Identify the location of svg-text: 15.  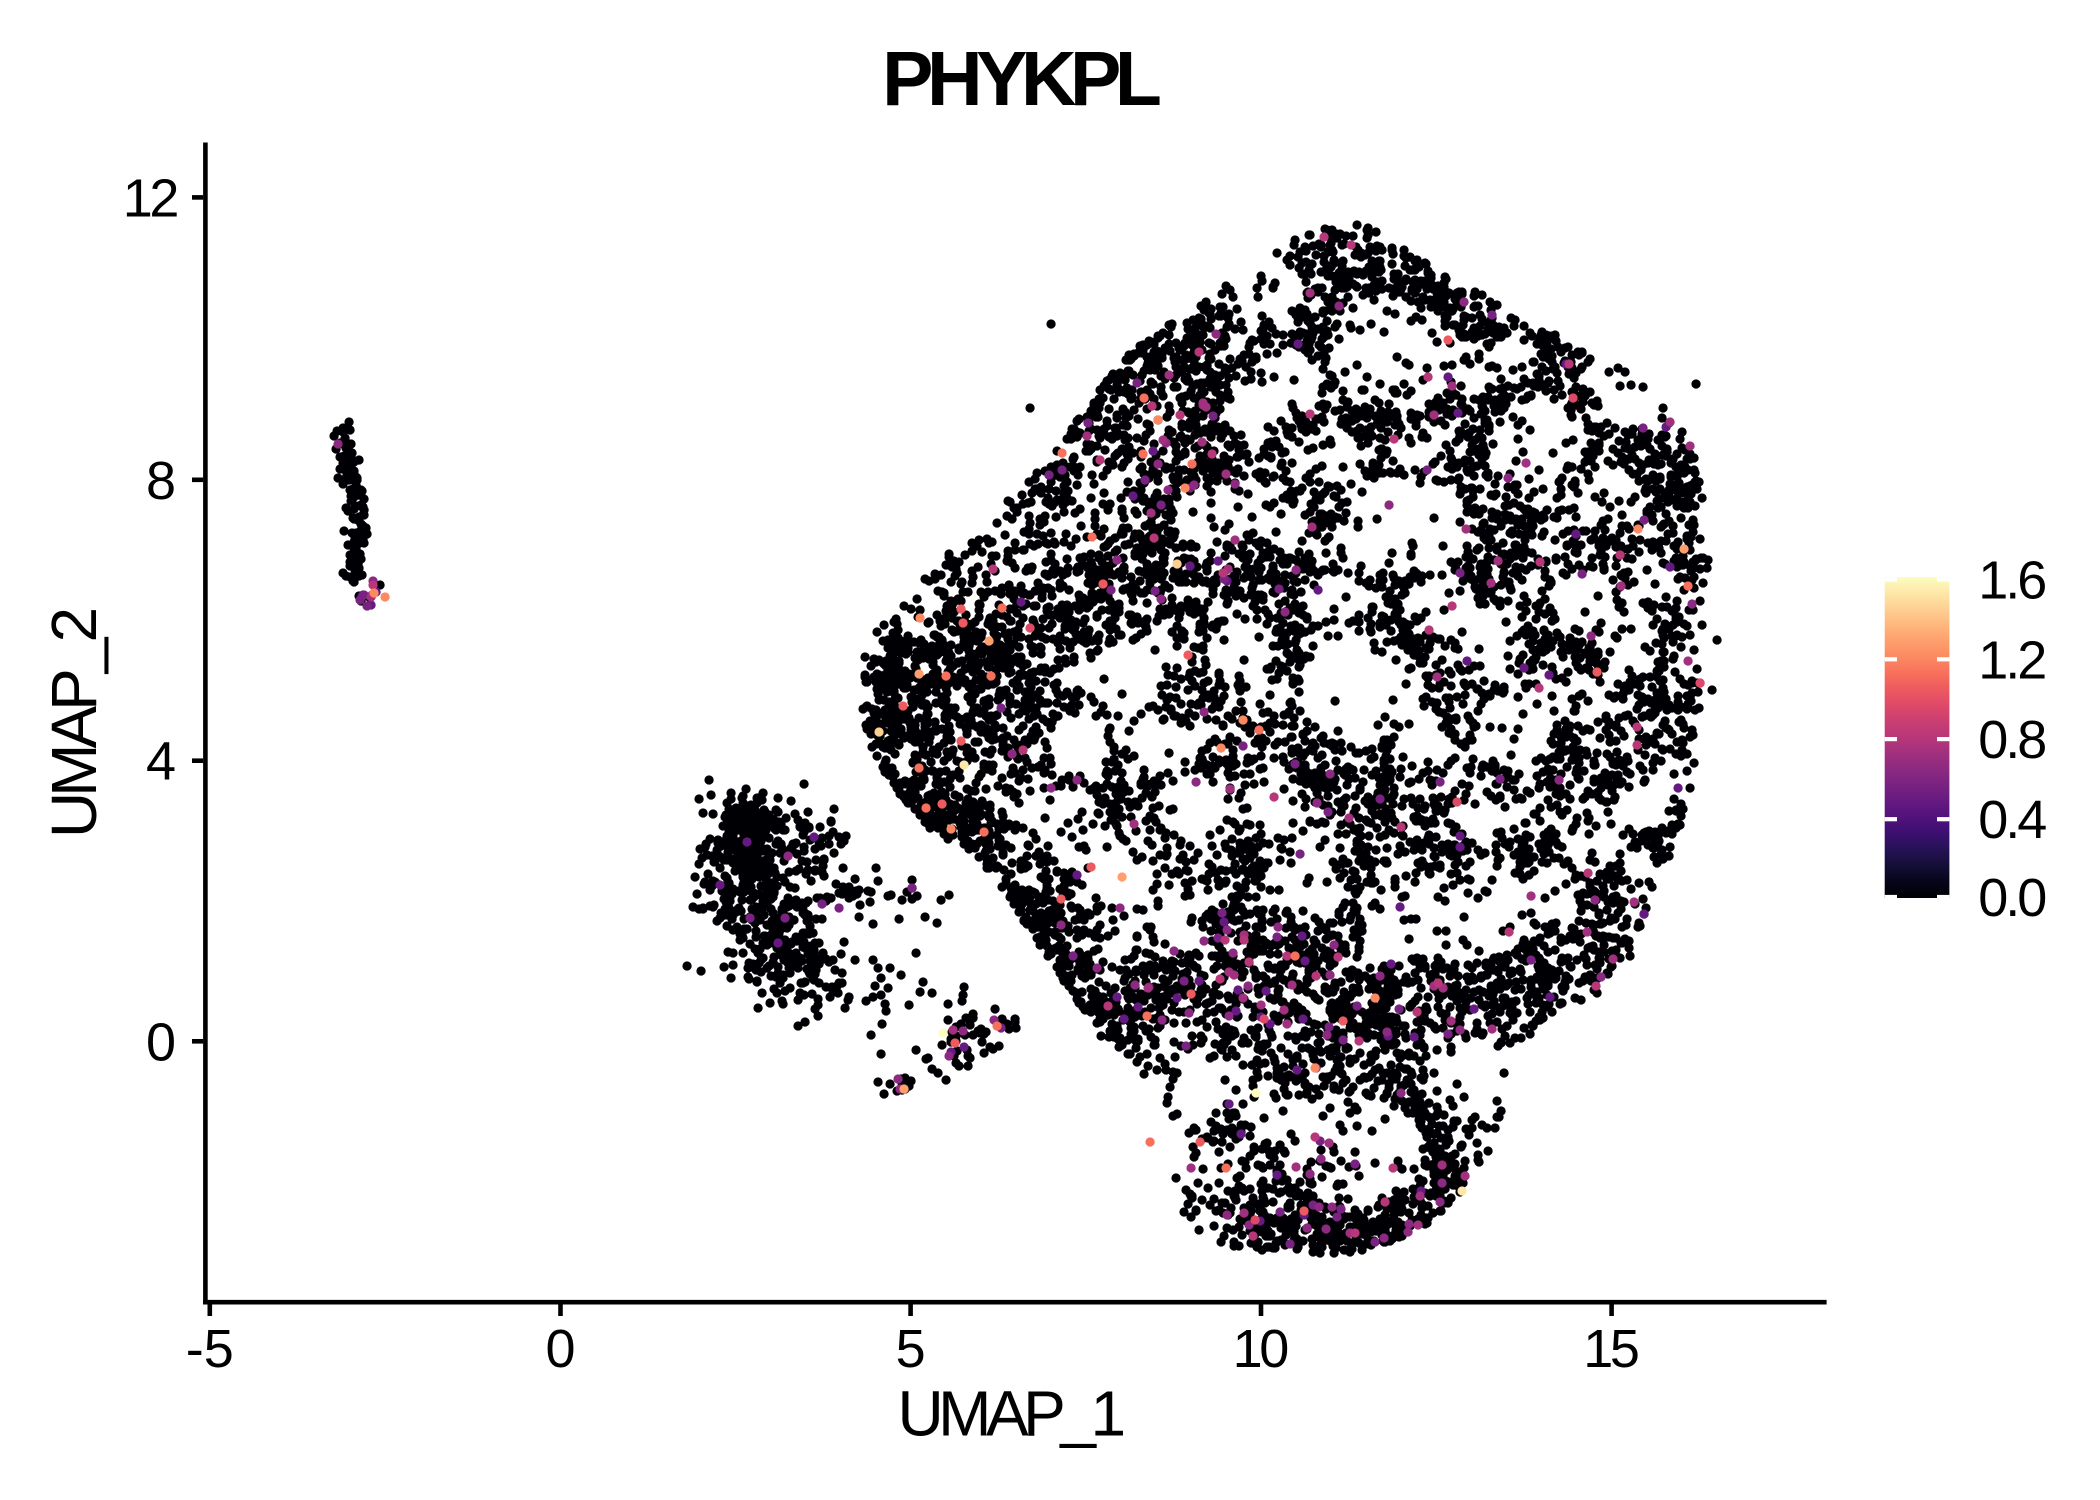
(1610, 1349).